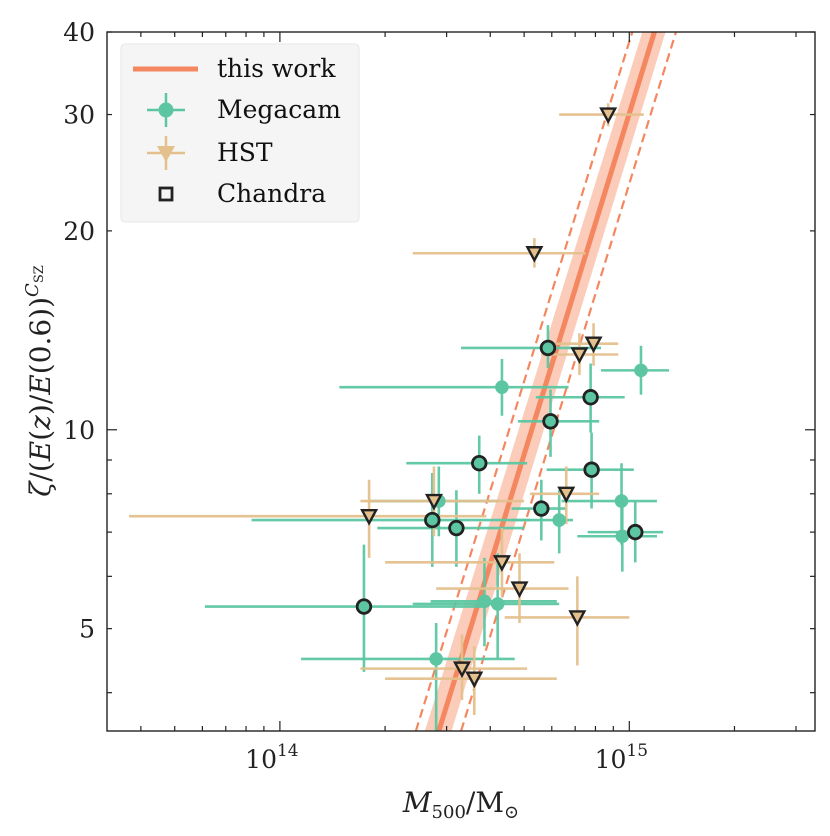 The image size is (830, 836). I want to click on legend: this work Megacam HST Chandra, so click(240, 133).